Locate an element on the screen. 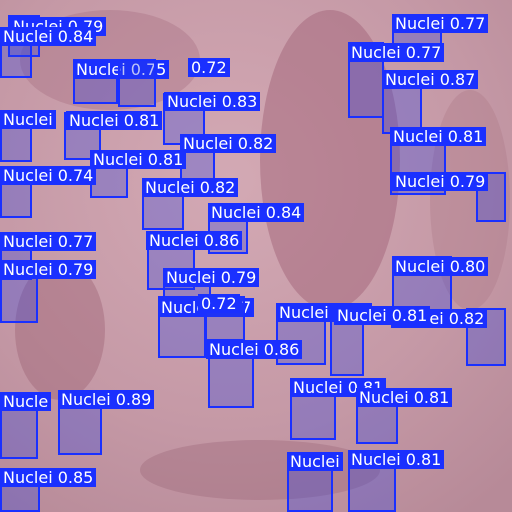  detection-label: Nuclei 0.75 is located at coordinates (121, 69).